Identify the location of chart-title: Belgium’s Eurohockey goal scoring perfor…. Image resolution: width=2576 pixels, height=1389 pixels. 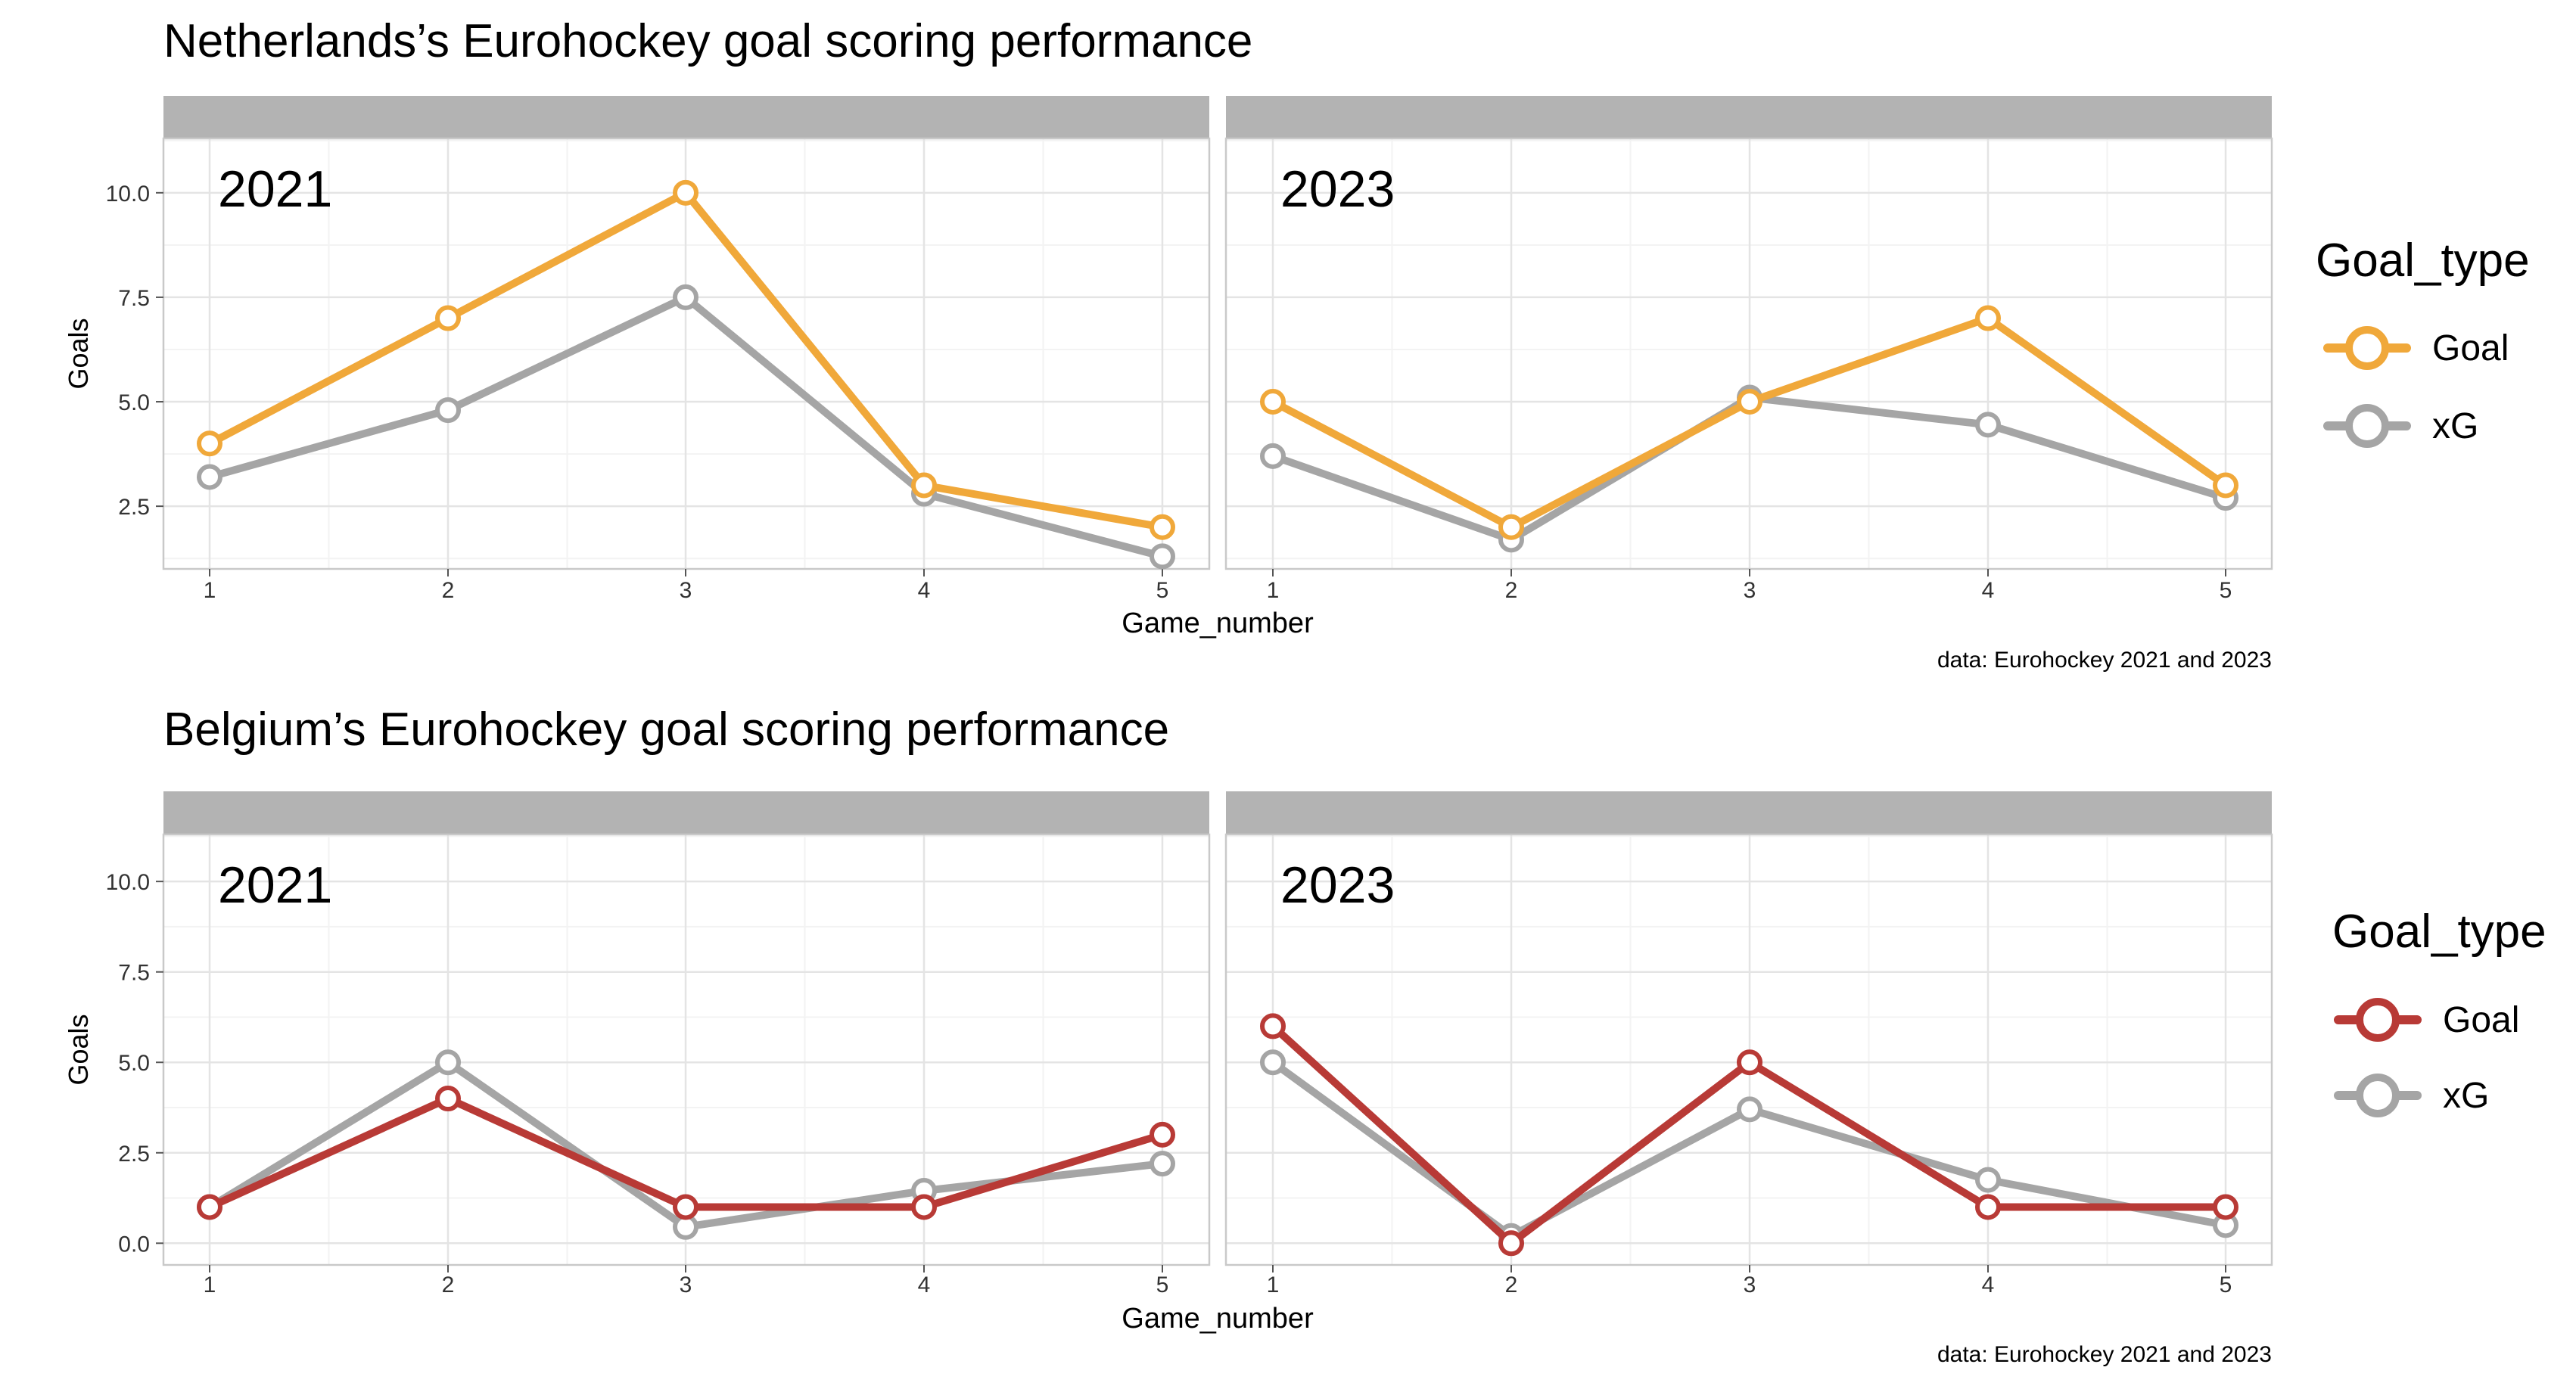
(666, 730).